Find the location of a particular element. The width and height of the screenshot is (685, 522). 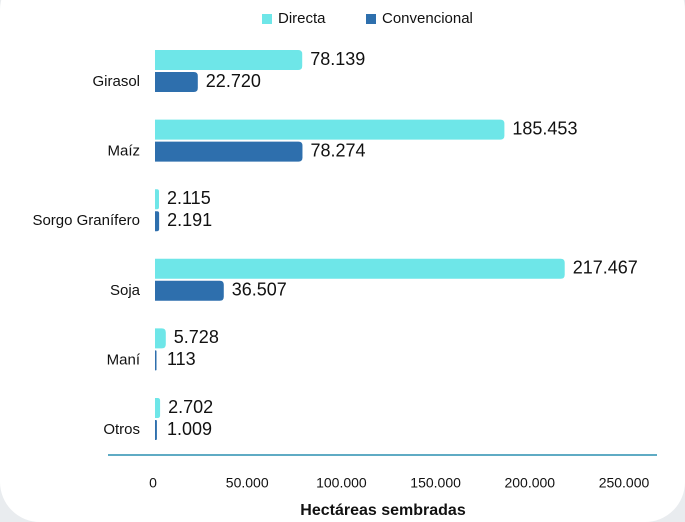

value-label: 2.191 is located at coordinates (189, 220).